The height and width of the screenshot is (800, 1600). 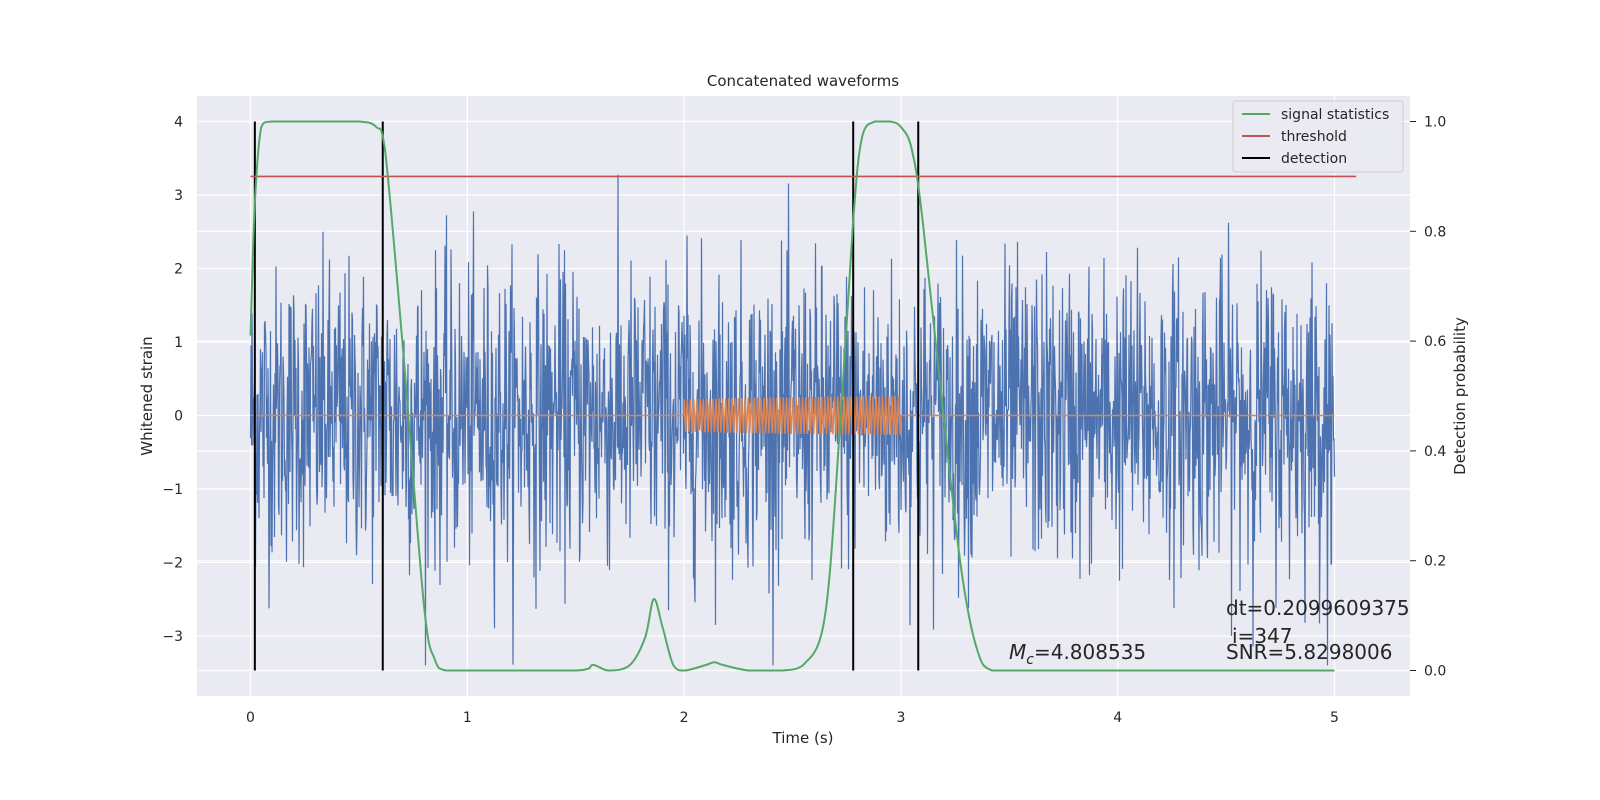 What do you see at coordinates (1017, 652) in the screenshot?
I see `annotation-mc-symbol: M` at bounding box center [1017, 652].